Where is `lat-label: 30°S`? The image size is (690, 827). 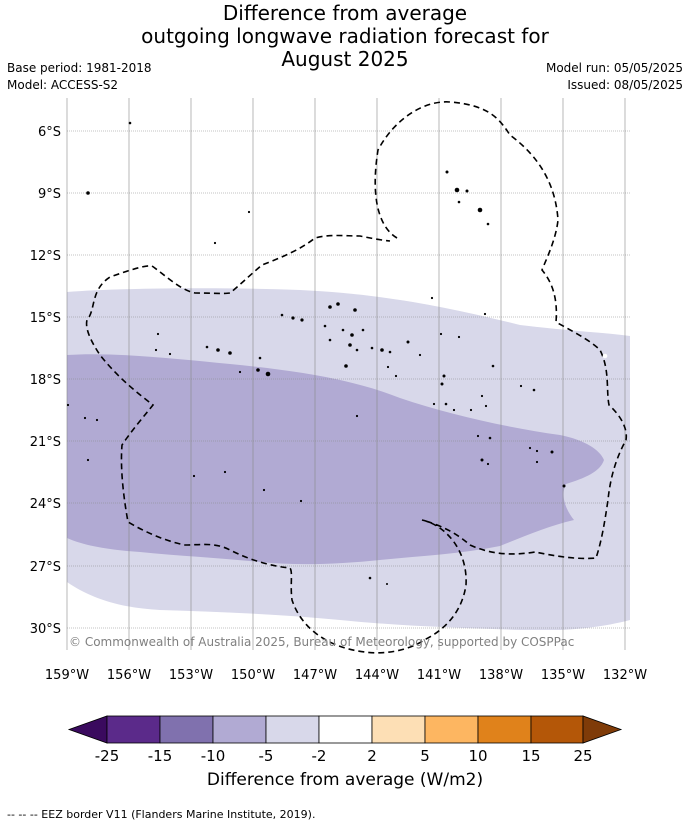
lat-label: 30°S is located at coordinates (45, 629).